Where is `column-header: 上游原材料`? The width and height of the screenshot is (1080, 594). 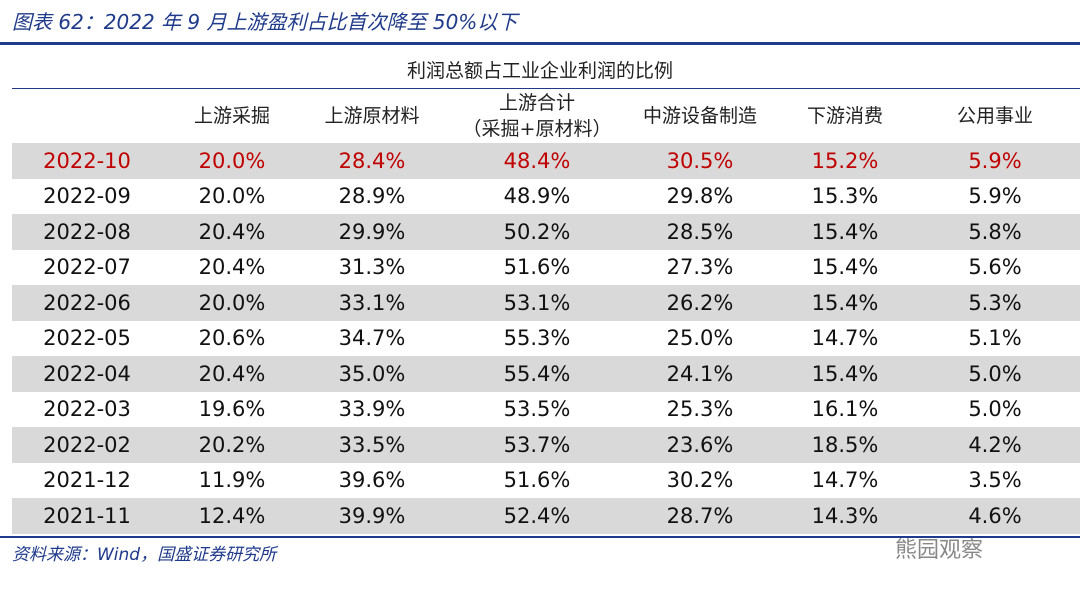 column-header: 上游原材料 is located at coordinates (372, 116).